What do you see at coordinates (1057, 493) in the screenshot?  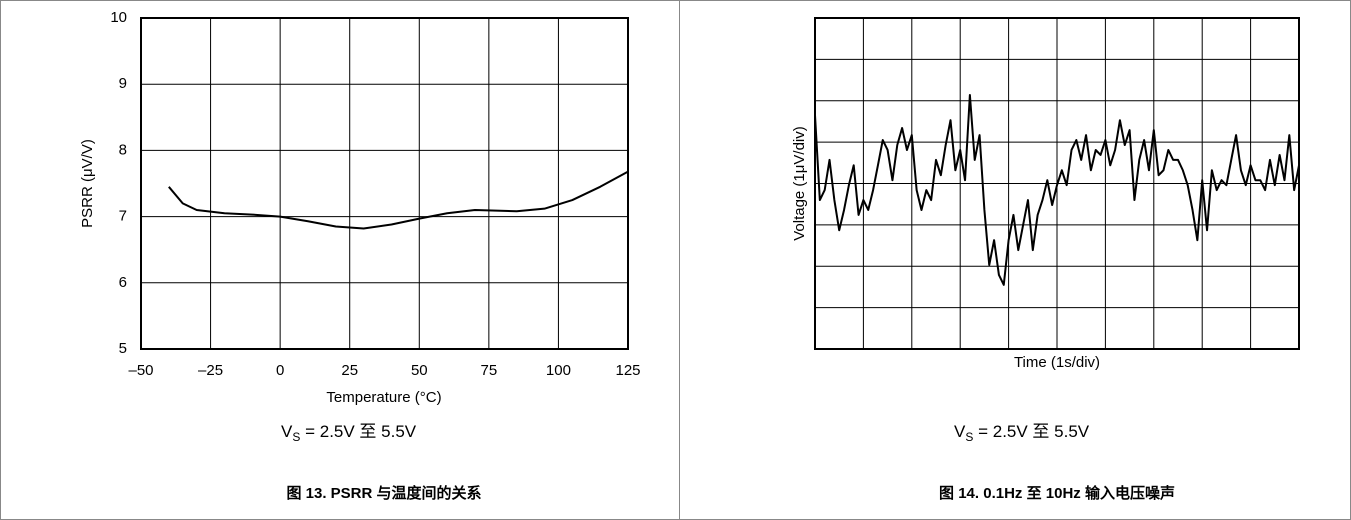 I see `figure-caption: 图 14. 0.1Hz 至 10Hz 输入电压噪声` at bounding box center [1057, 493].